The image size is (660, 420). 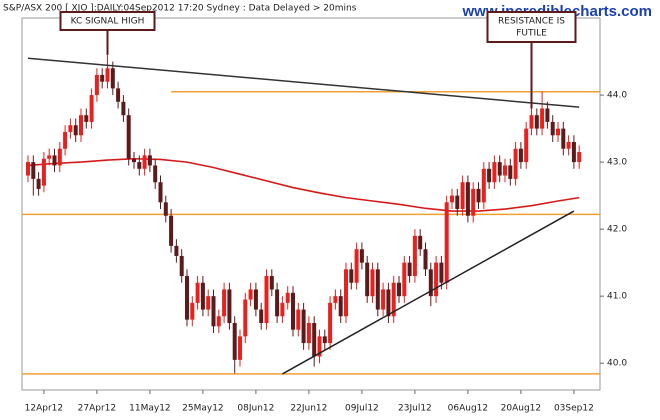 I want to click on annotation-text: FUTILE, so click(x=531, y=34).